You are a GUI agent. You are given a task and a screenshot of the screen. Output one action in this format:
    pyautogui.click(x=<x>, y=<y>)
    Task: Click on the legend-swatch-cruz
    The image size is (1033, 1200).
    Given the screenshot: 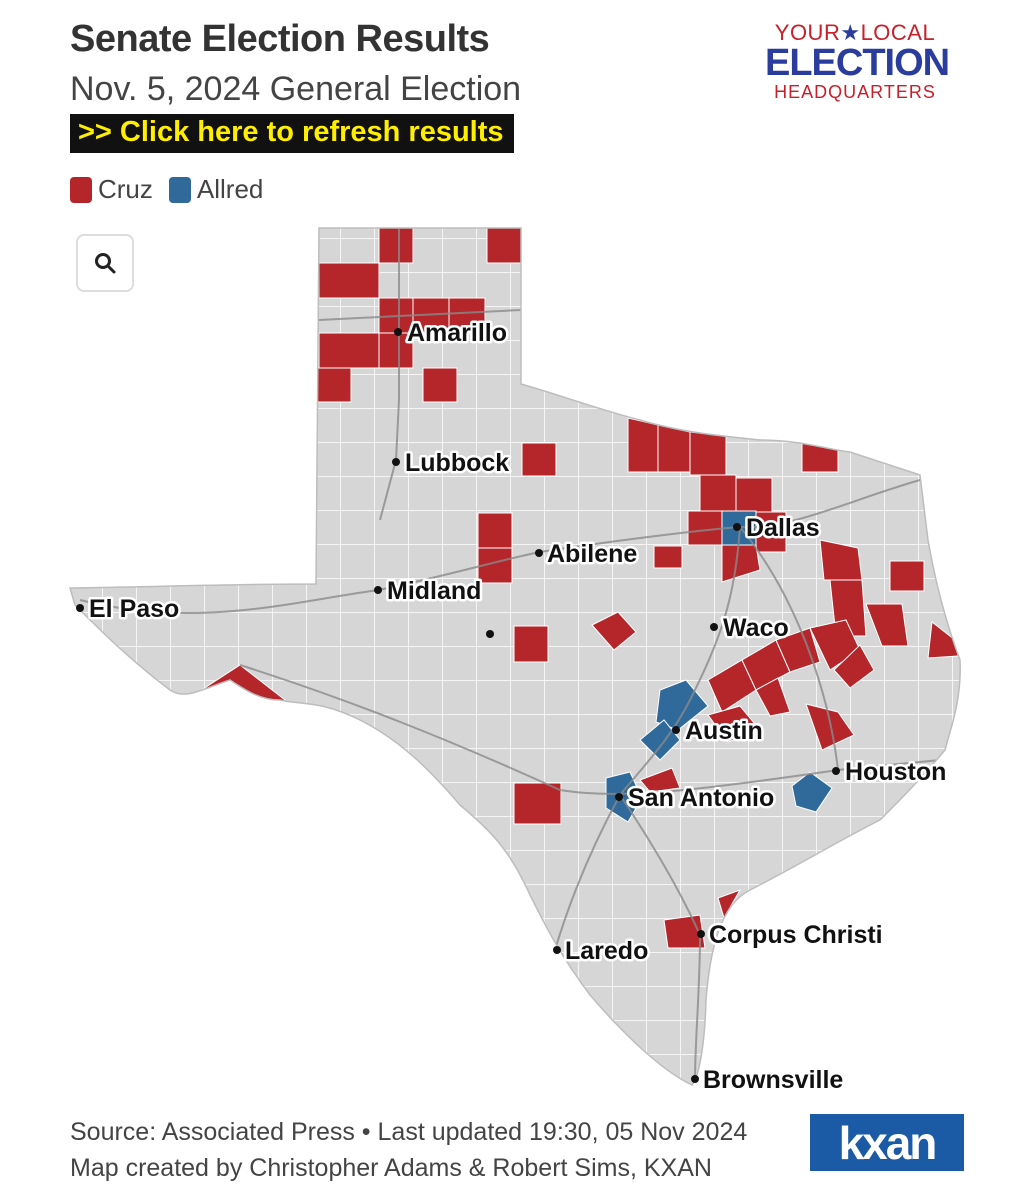 What is the action you would take?
    pyautogui.click(x=81, y=189)
    